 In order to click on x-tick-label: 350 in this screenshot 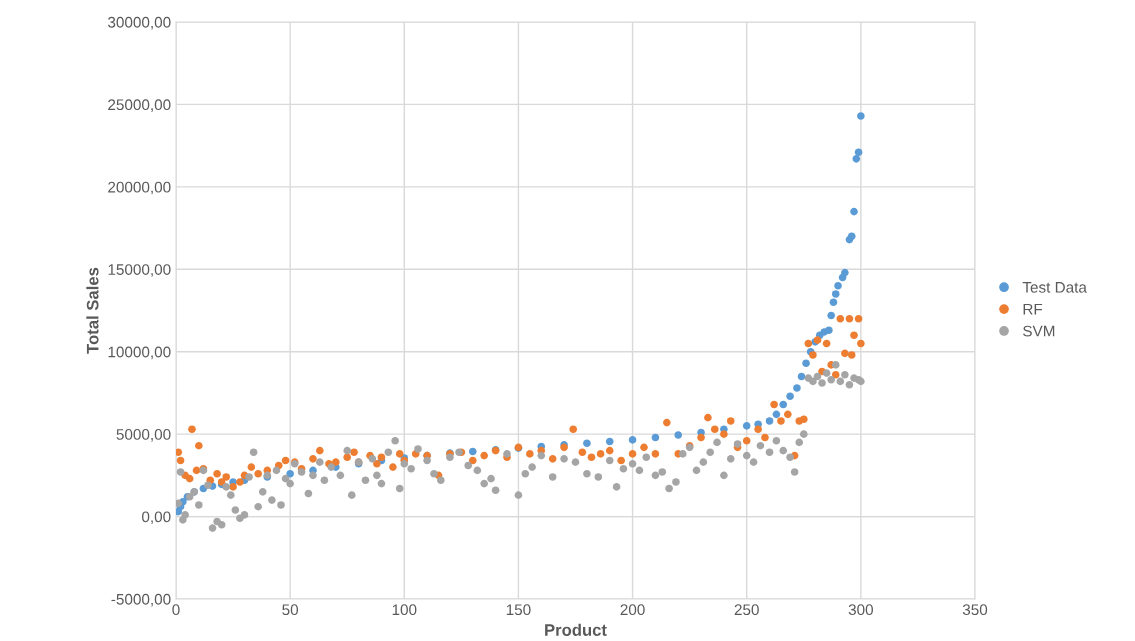, I will do `click(975, 610)`.